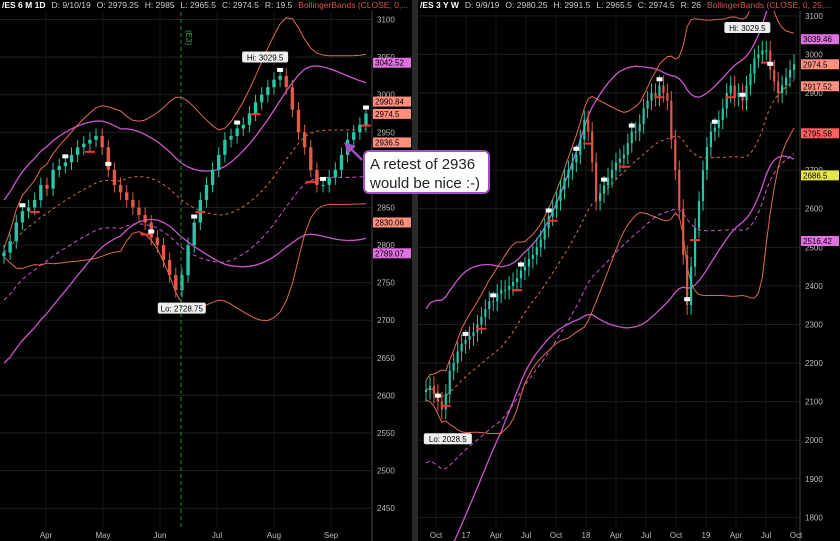  Describe the element at coordinates (386, 132) in the screenshot. I see `price-tick-label: 2950` at that location.